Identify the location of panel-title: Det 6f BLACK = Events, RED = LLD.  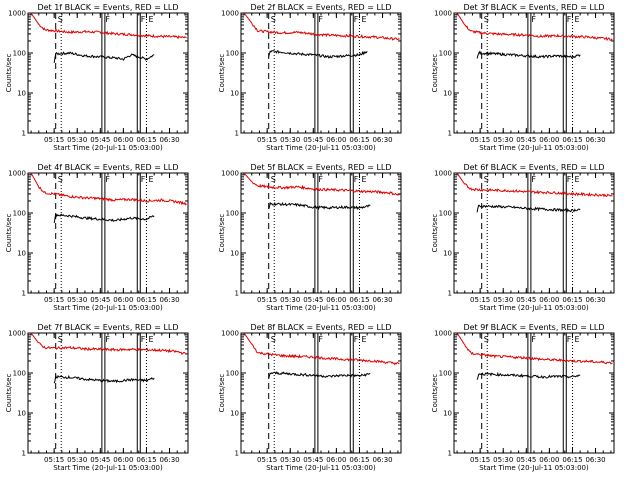
(533, 167).